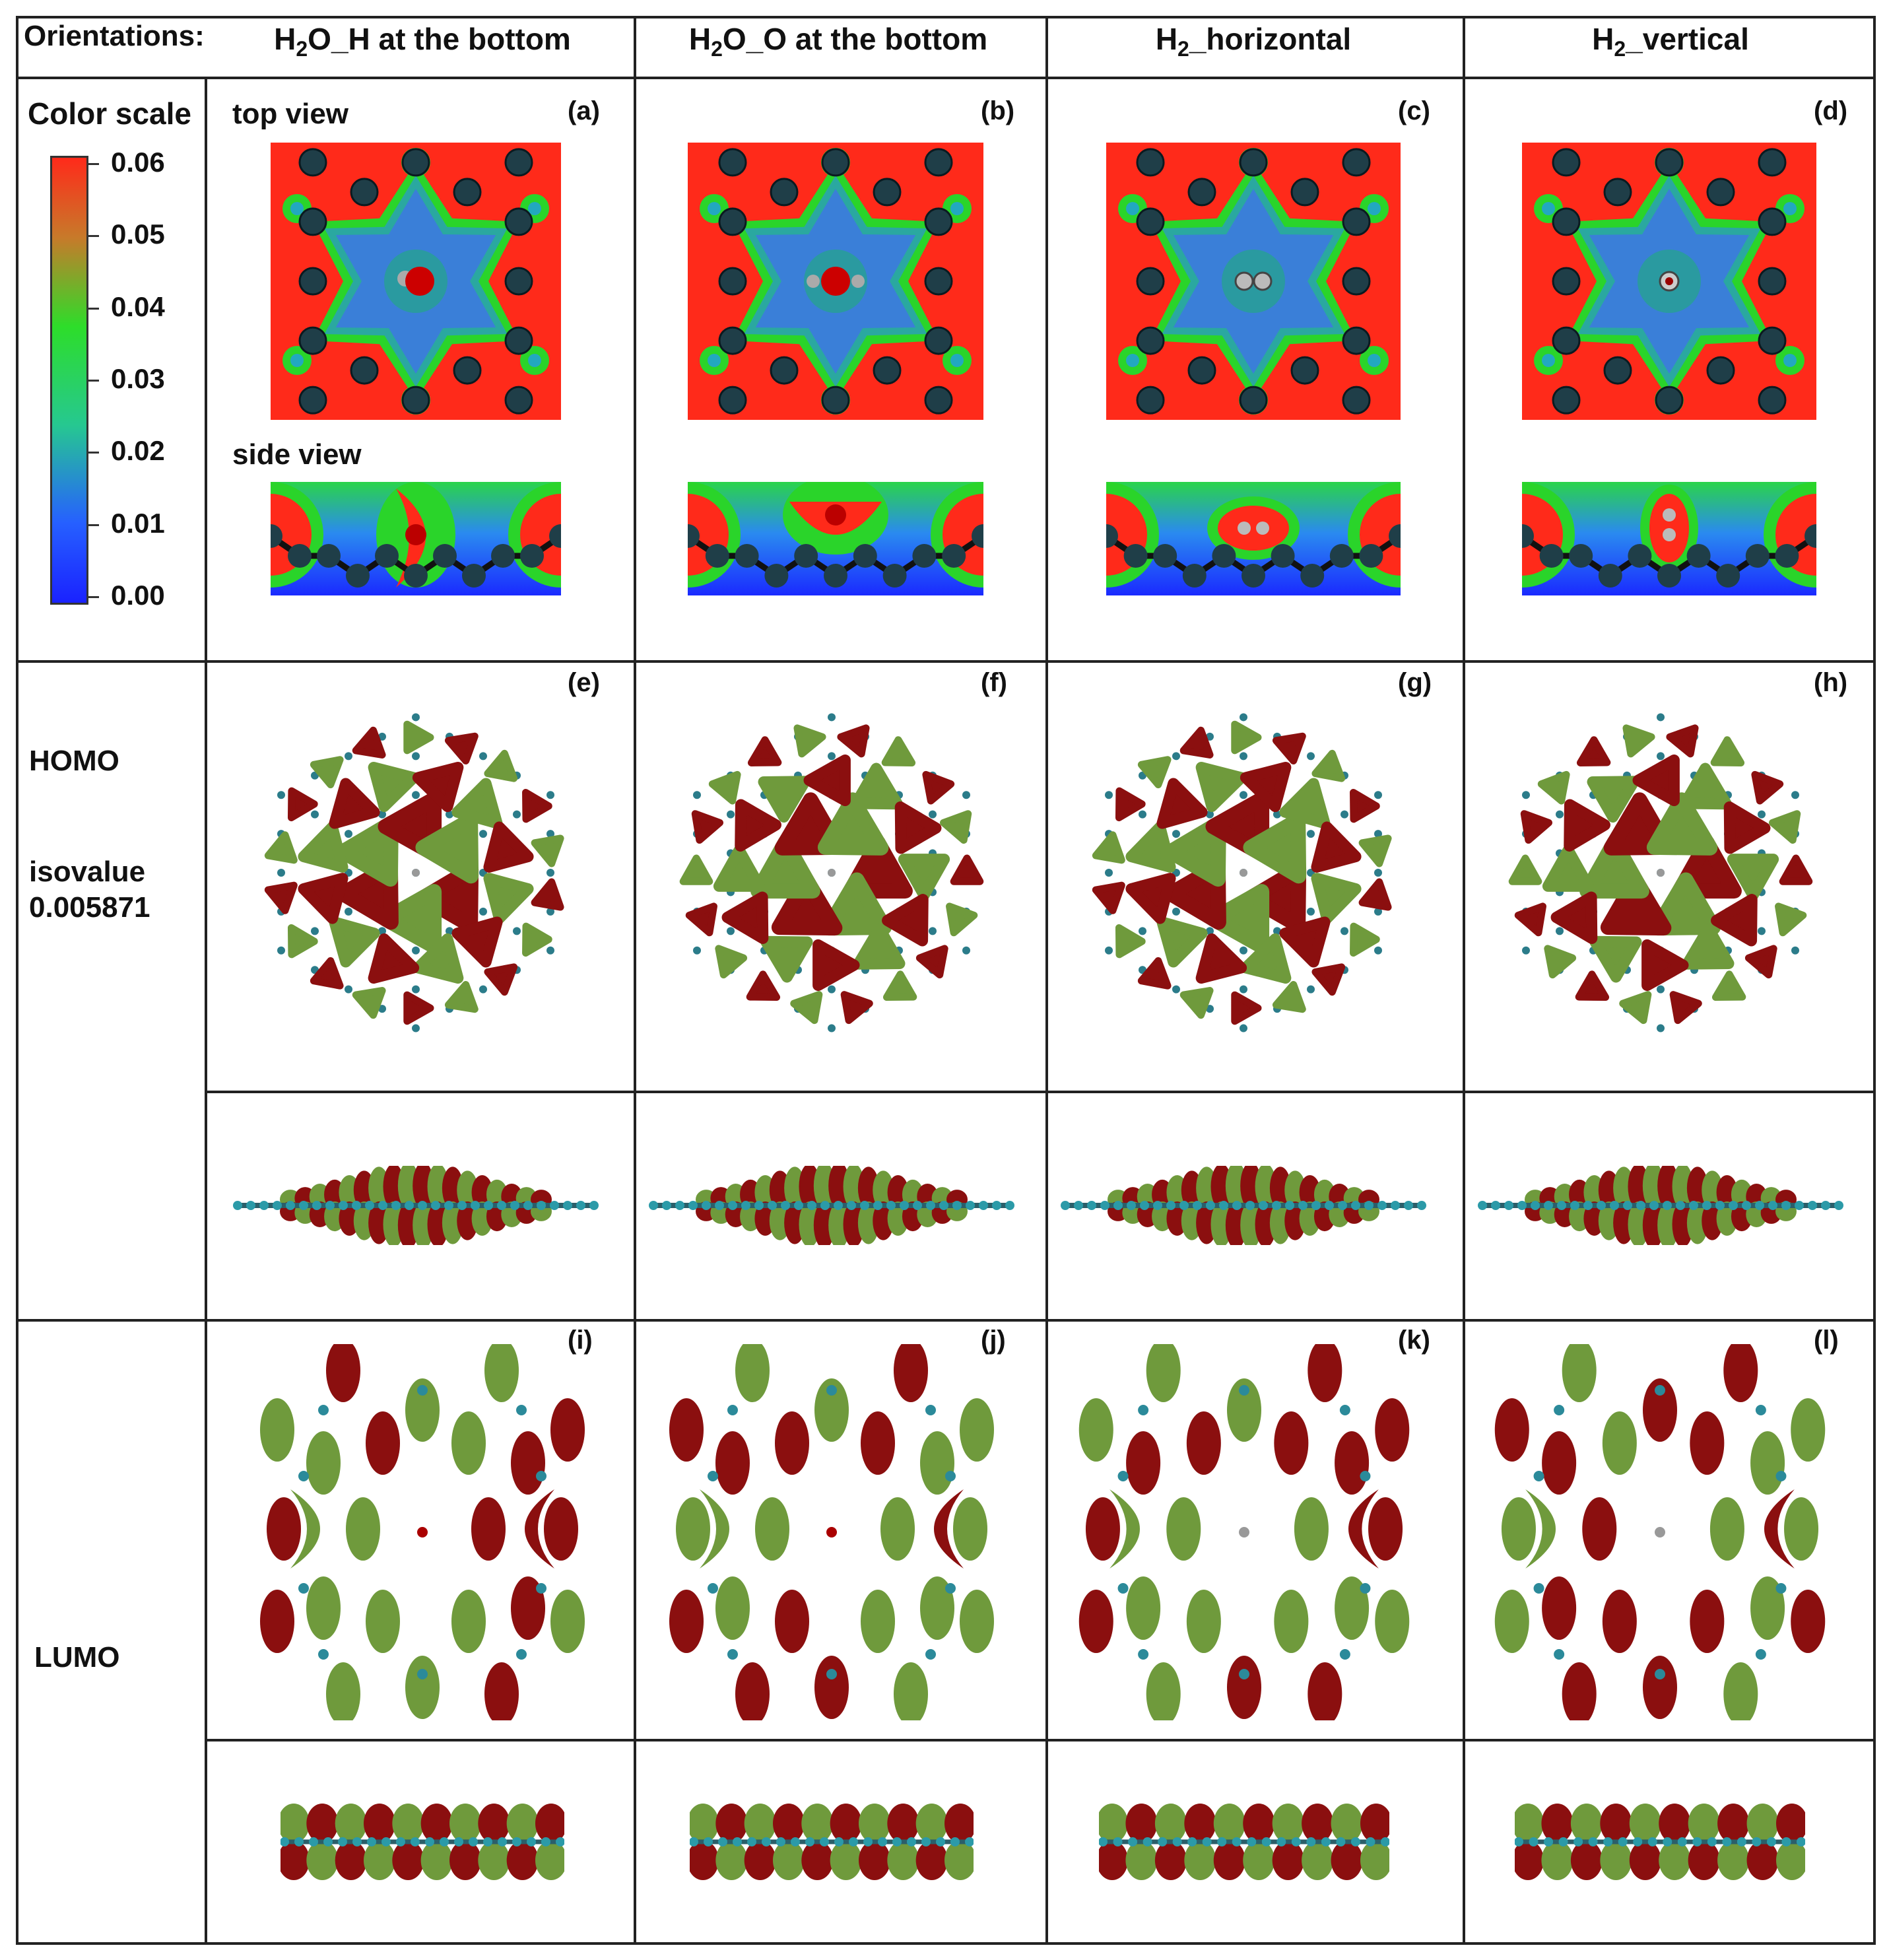 The height and width of the screenshot is (1960, 1887). Describe the element at coordinates (1831, 110) in the screenshot. I see `panel-label: (d)` at that location.